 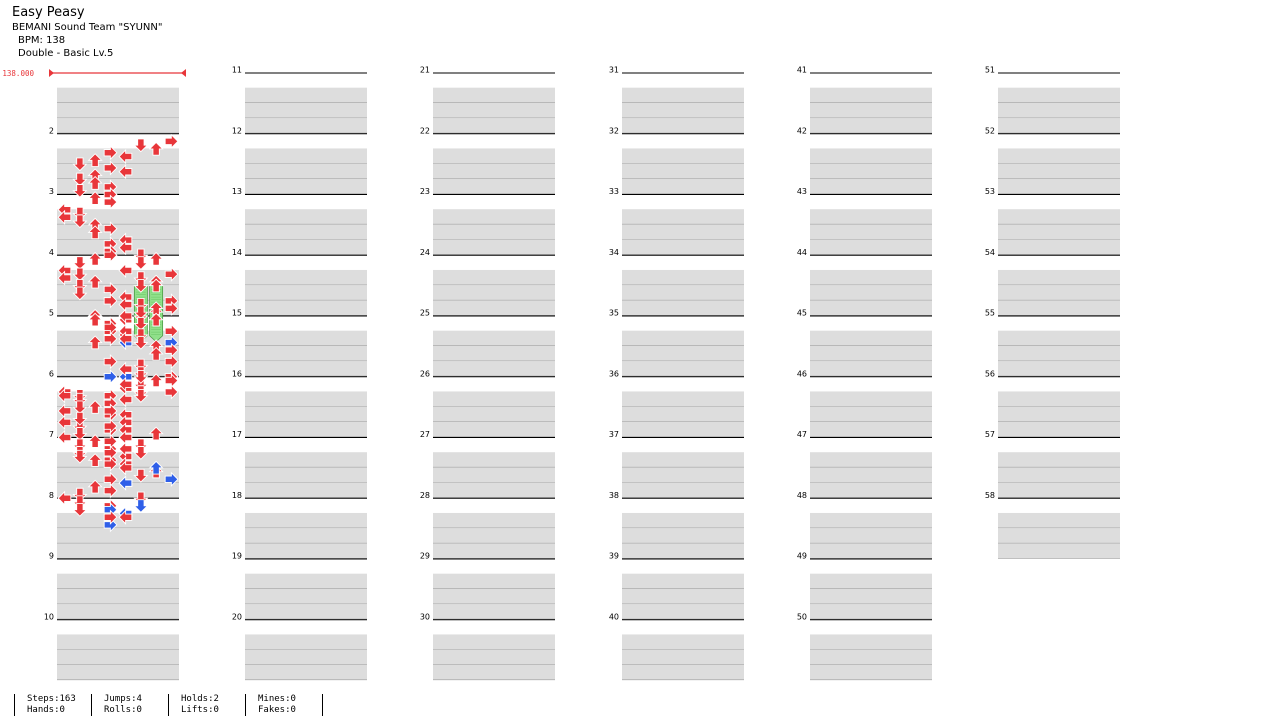 What do you see at coordinates (51, 191) in the screenshot?
I see `measure-number: 3` at bounding box center [51, 191].